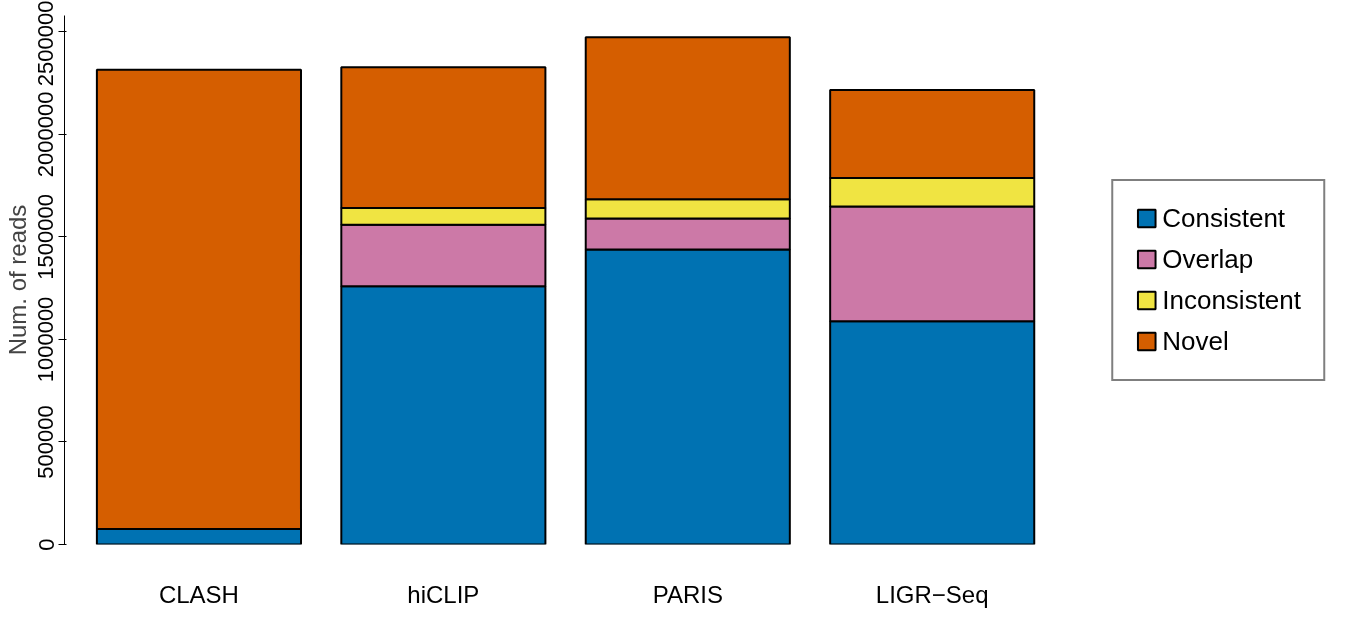  What do you see at coordinates (46, 544) in the screenshot?
I see `y-tick-label: 0` at bounding box center [46, 544].